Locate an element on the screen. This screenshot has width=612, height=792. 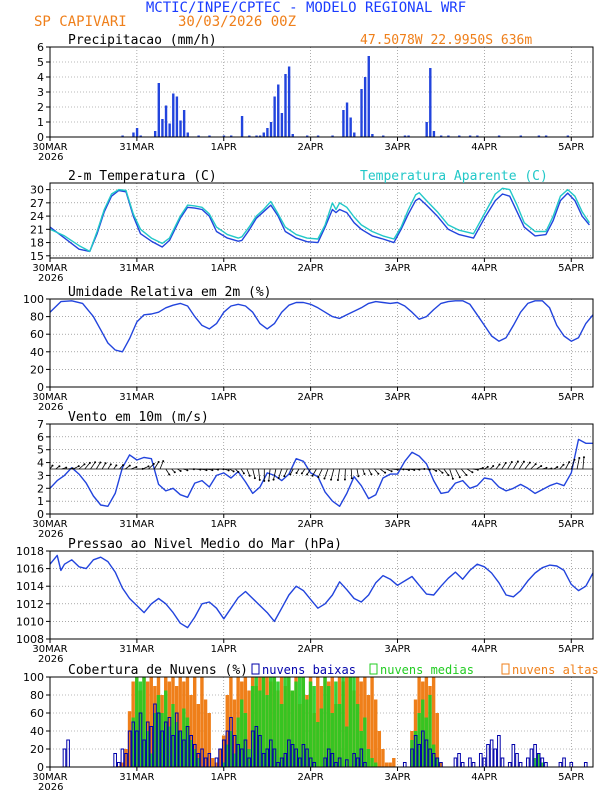
legend-swatch is located at coordinates (373, 669).